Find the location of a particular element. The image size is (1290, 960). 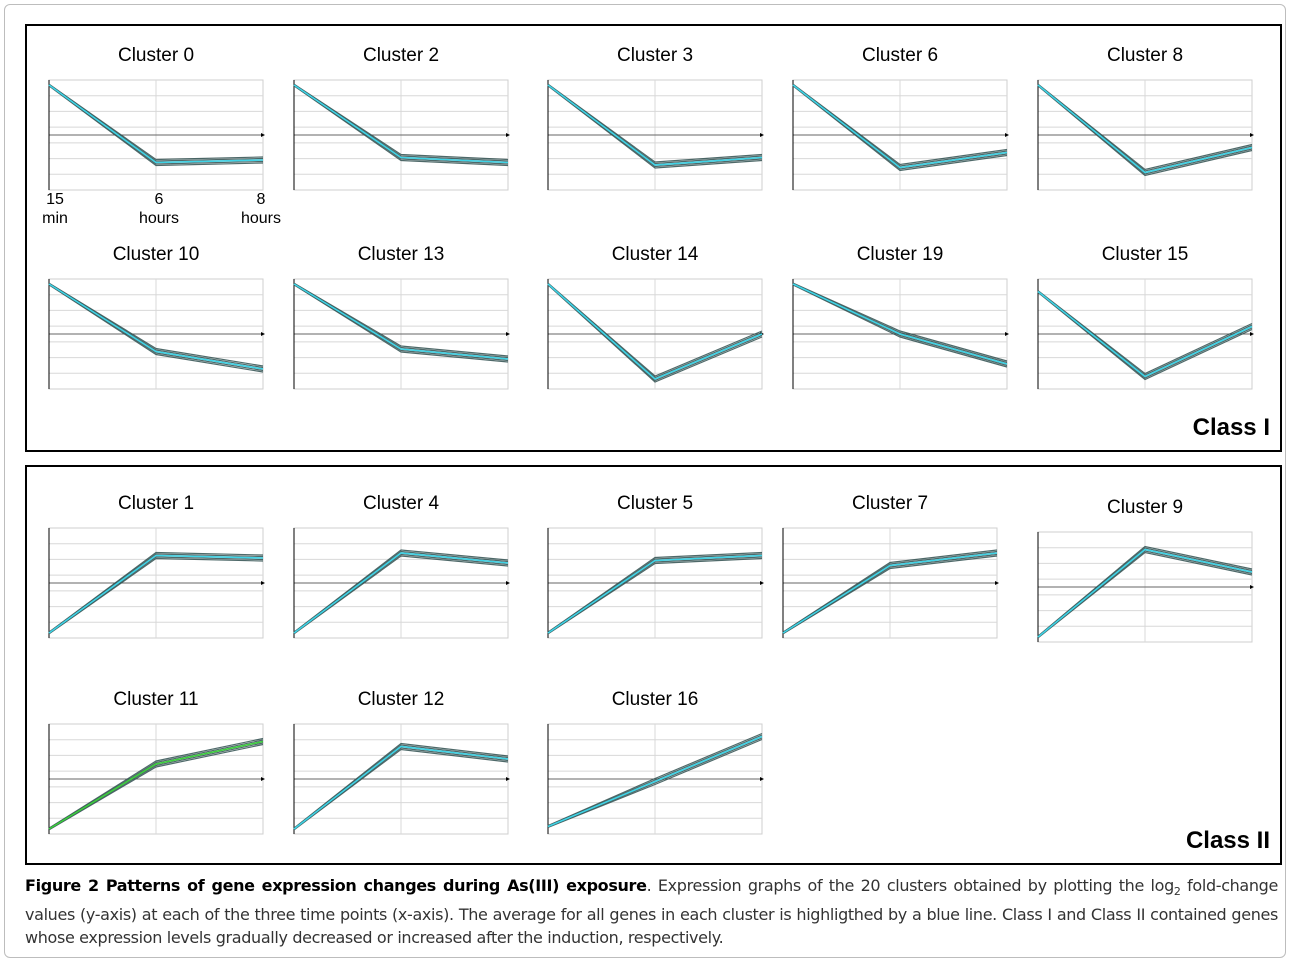

x-label-6hours: 6 hours is located at coordinates (159, 209).